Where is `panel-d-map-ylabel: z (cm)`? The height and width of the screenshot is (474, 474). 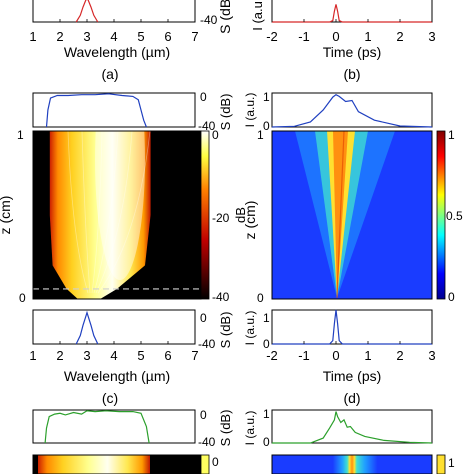
panel-d-map-ylabel: z (cm) is located at coordinates (250, 220).